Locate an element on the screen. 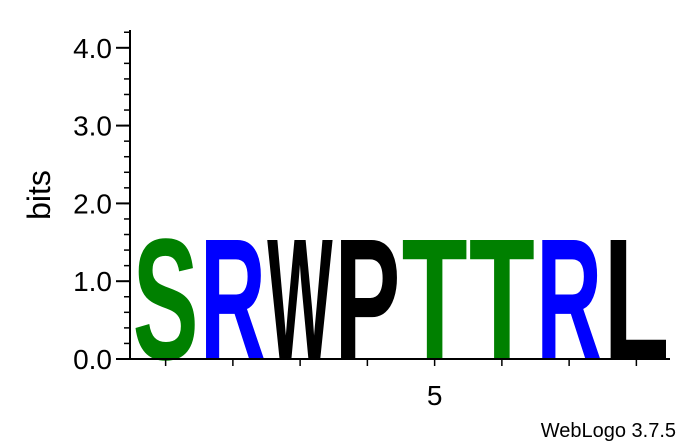  y-axis-title: bits is located at coordinates (39, 195).